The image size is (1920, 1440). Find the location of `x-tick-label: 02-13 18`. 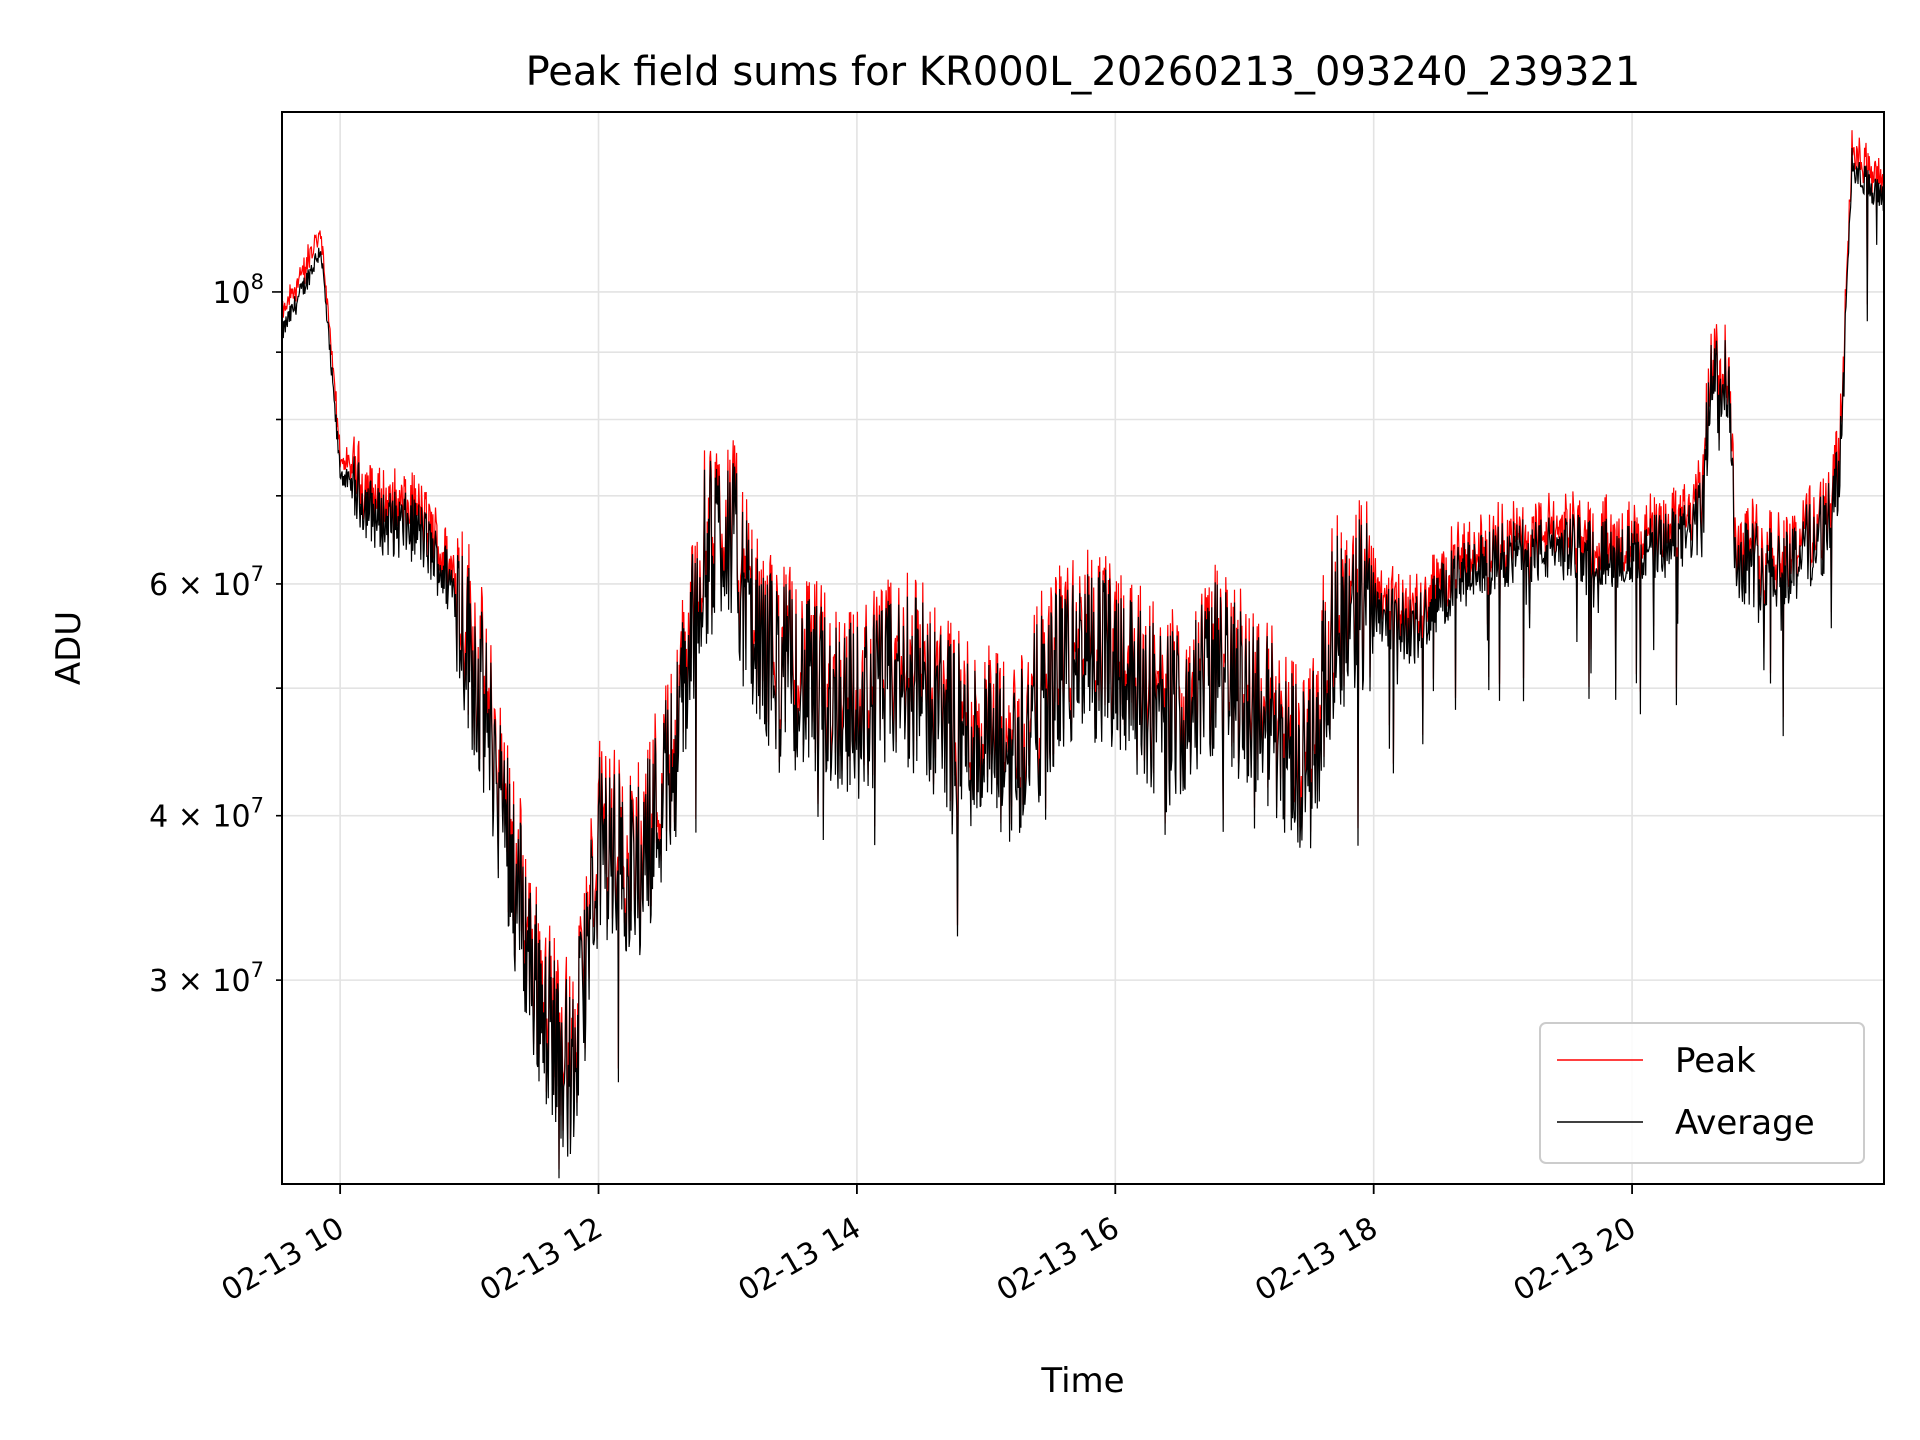

x-tick-label: 02-13 18 is located at coordinates (1316, 1260).